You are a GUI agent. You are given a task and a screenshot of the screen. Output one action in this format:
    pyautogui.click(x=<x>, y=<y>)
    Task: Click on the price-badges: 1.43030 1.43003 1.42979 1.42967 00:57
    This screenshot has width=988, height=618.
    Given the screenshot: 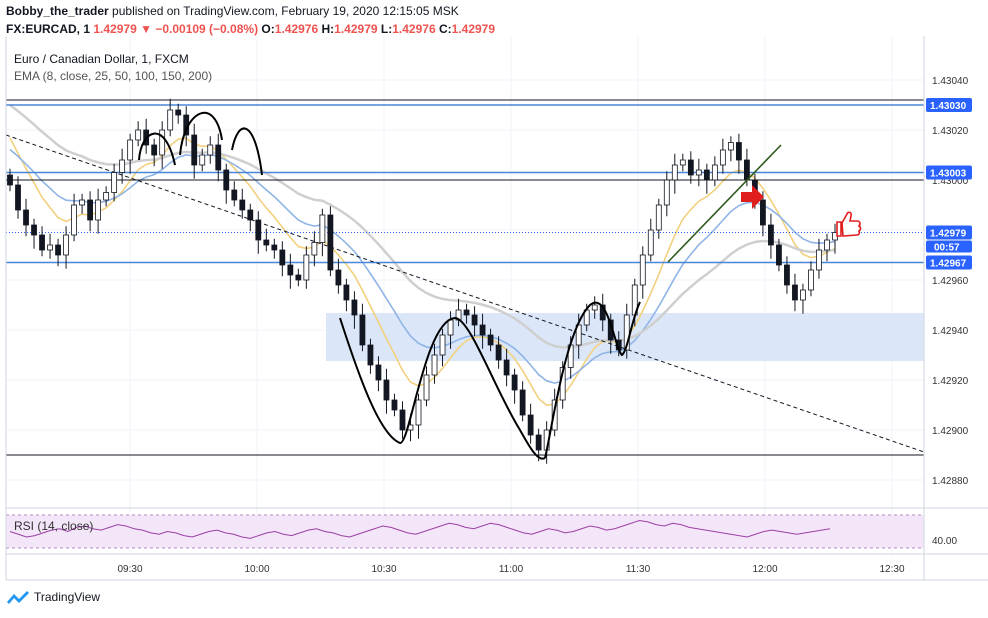 What is the action you would take?
    pyautogui.click(x=949, y=184)
    